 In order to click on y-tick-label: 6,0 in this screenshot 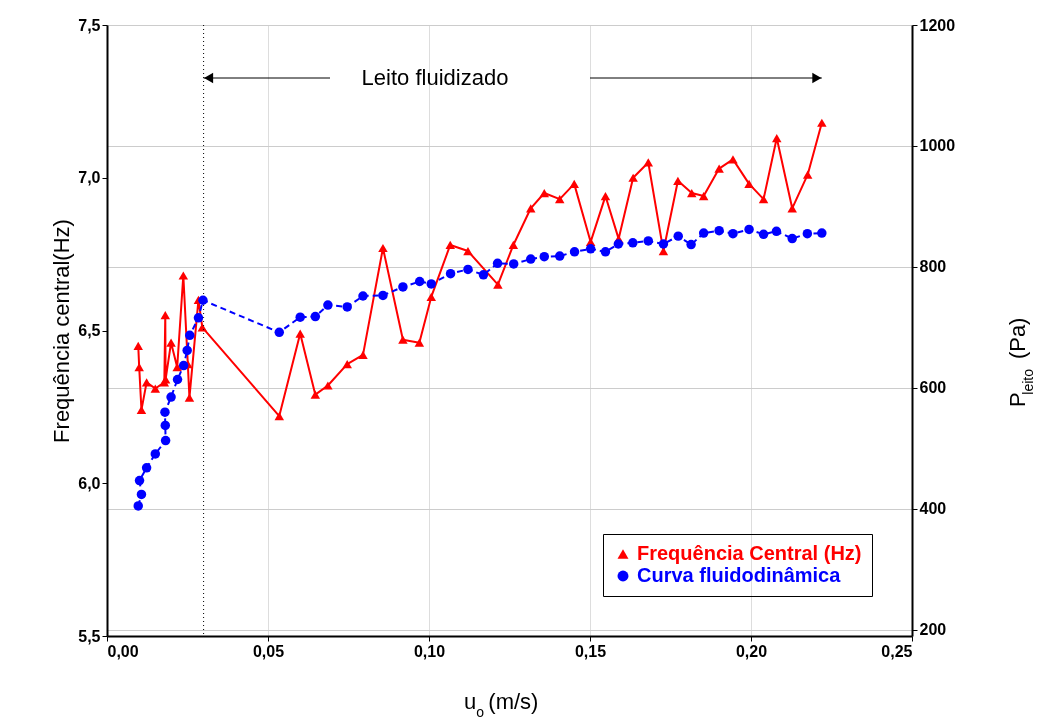, I will do `click(89, 483)`.